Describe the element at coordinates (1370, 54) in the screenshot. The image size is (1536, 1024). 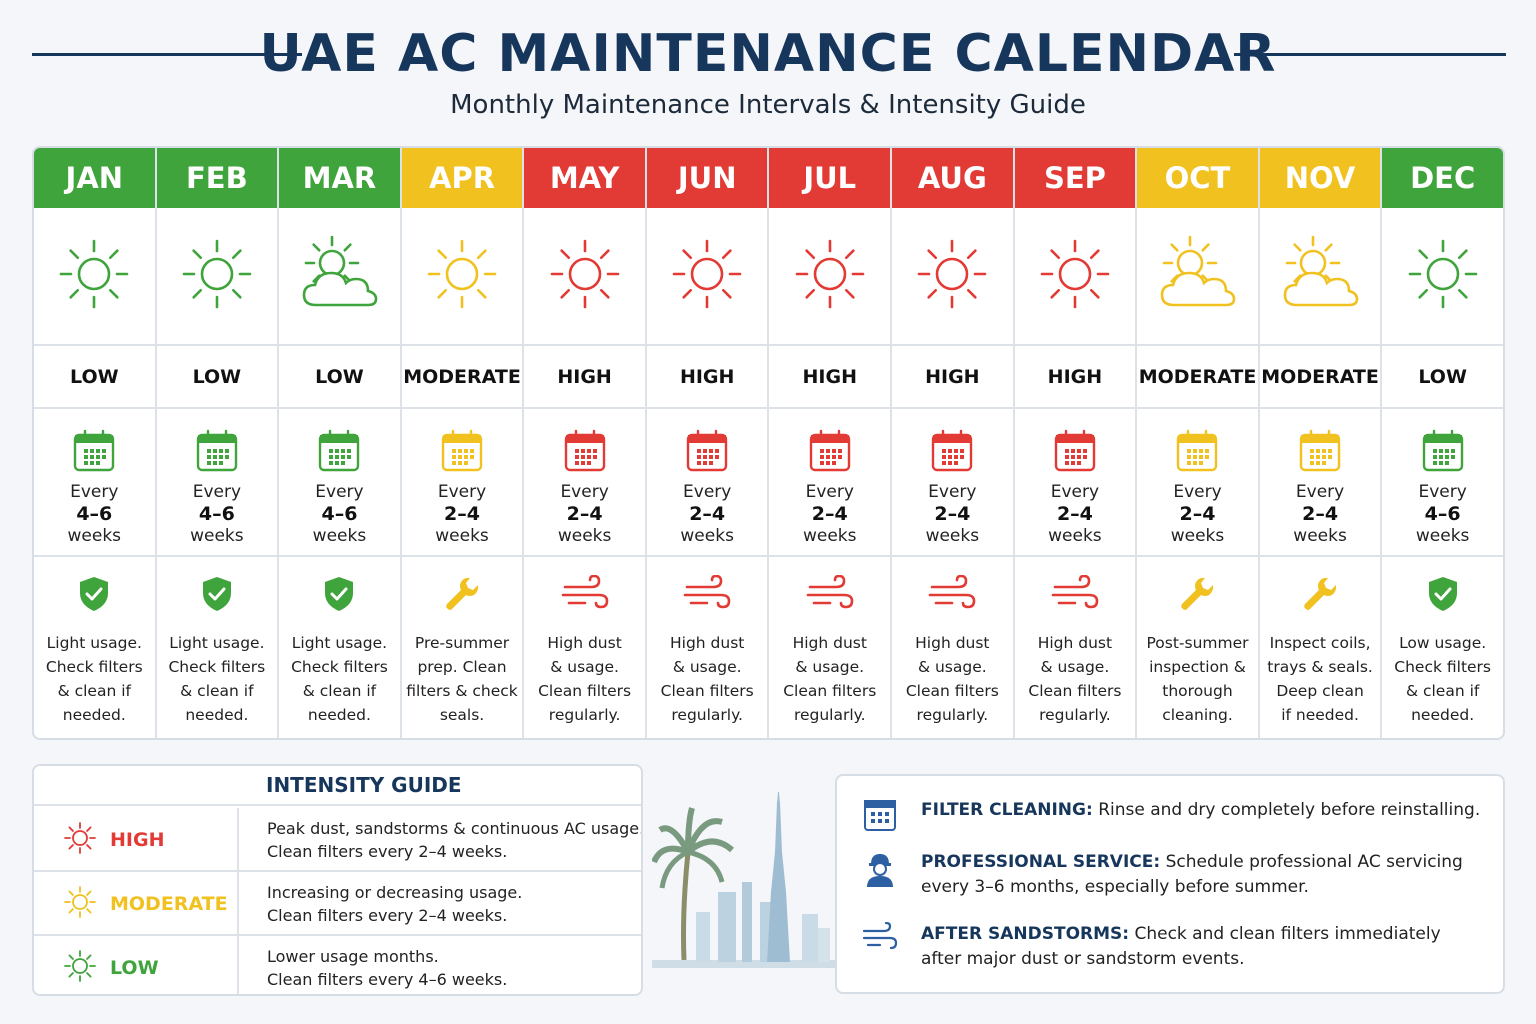
I see `title-divider-right` at that location.